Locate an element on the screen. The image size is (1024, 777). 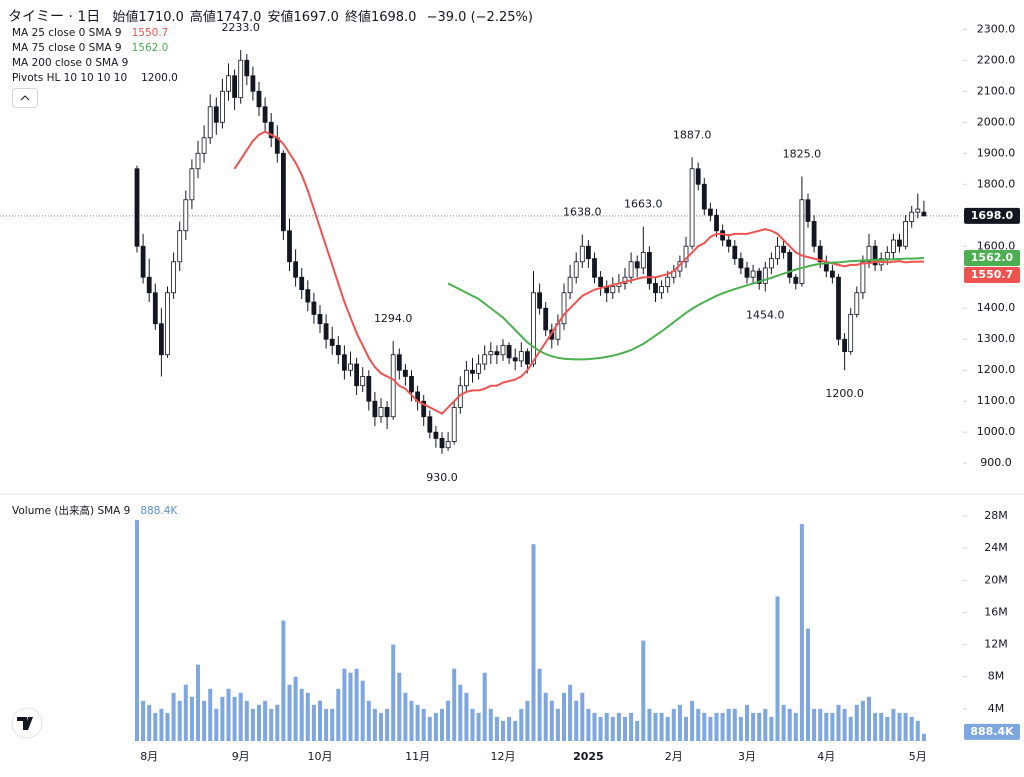
collapse-button is located at coordinates (25, 98).